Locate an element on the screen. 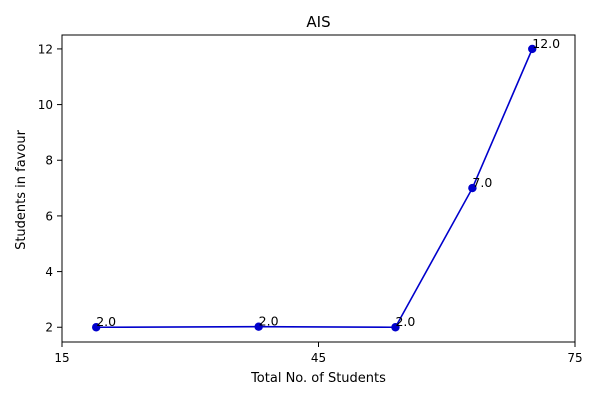 The image size is (600, 400). x-tick-label: 15 is located at coordinates (61, 358).